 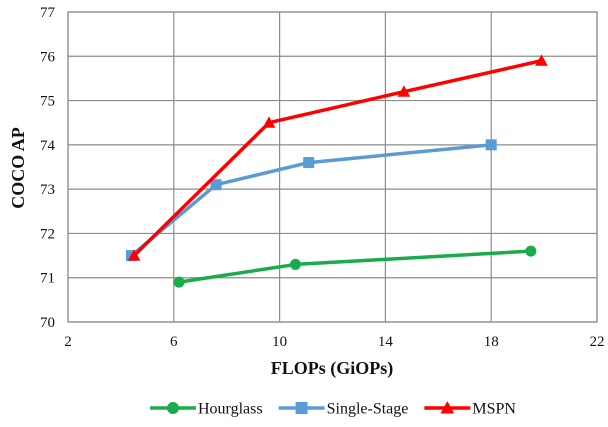 What do you see at coordinates (48, 146) in the screenshot?
I see `y-tick-label: 74` at bounding box center [48, 146].